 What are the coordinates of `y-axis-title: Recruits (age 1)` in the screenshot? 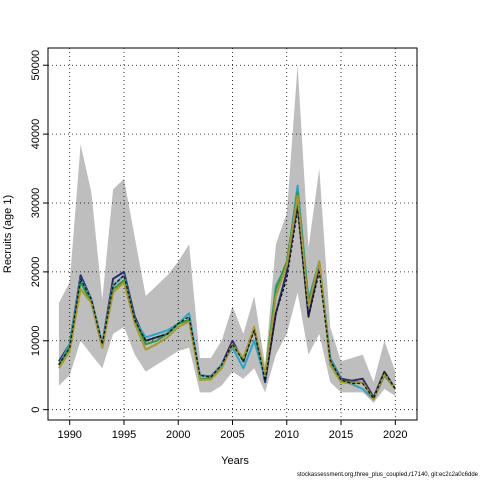 It's located at (8, 234).